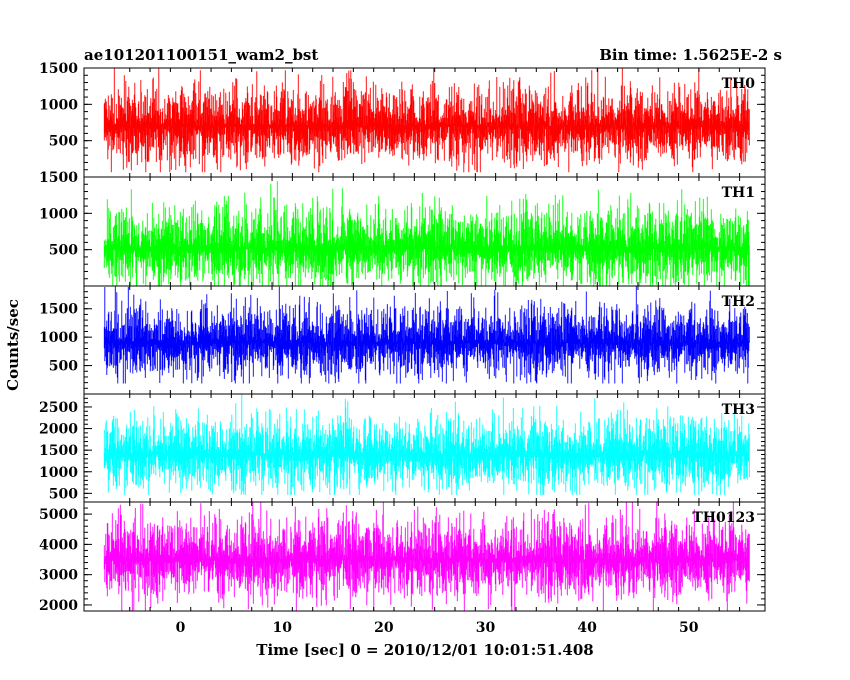 The height and width of the screenshot is (680, 850). I want to click on y-tick-label: 4000, so click(58, 545).